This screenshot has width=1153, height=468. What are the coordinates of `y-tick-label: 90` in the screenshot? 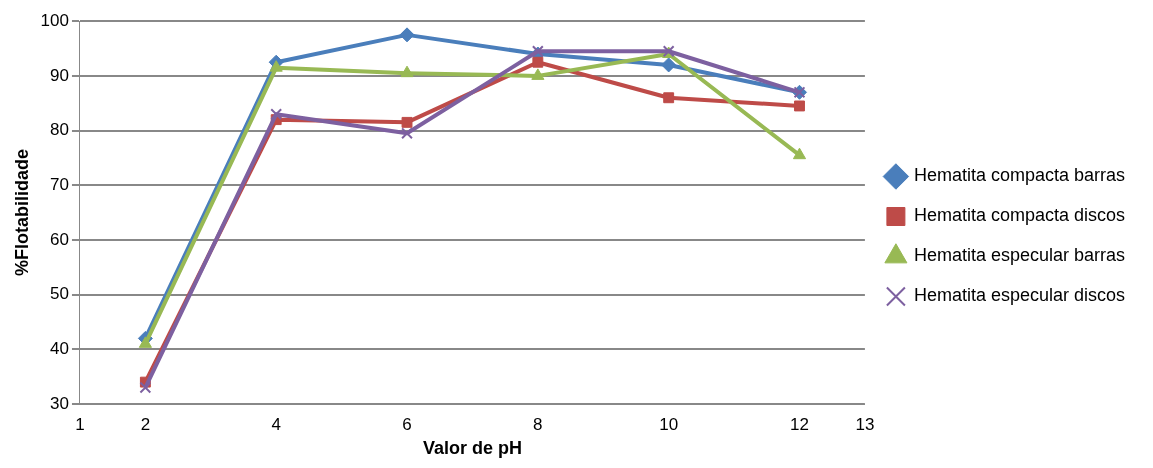 It's located at (59, 75).